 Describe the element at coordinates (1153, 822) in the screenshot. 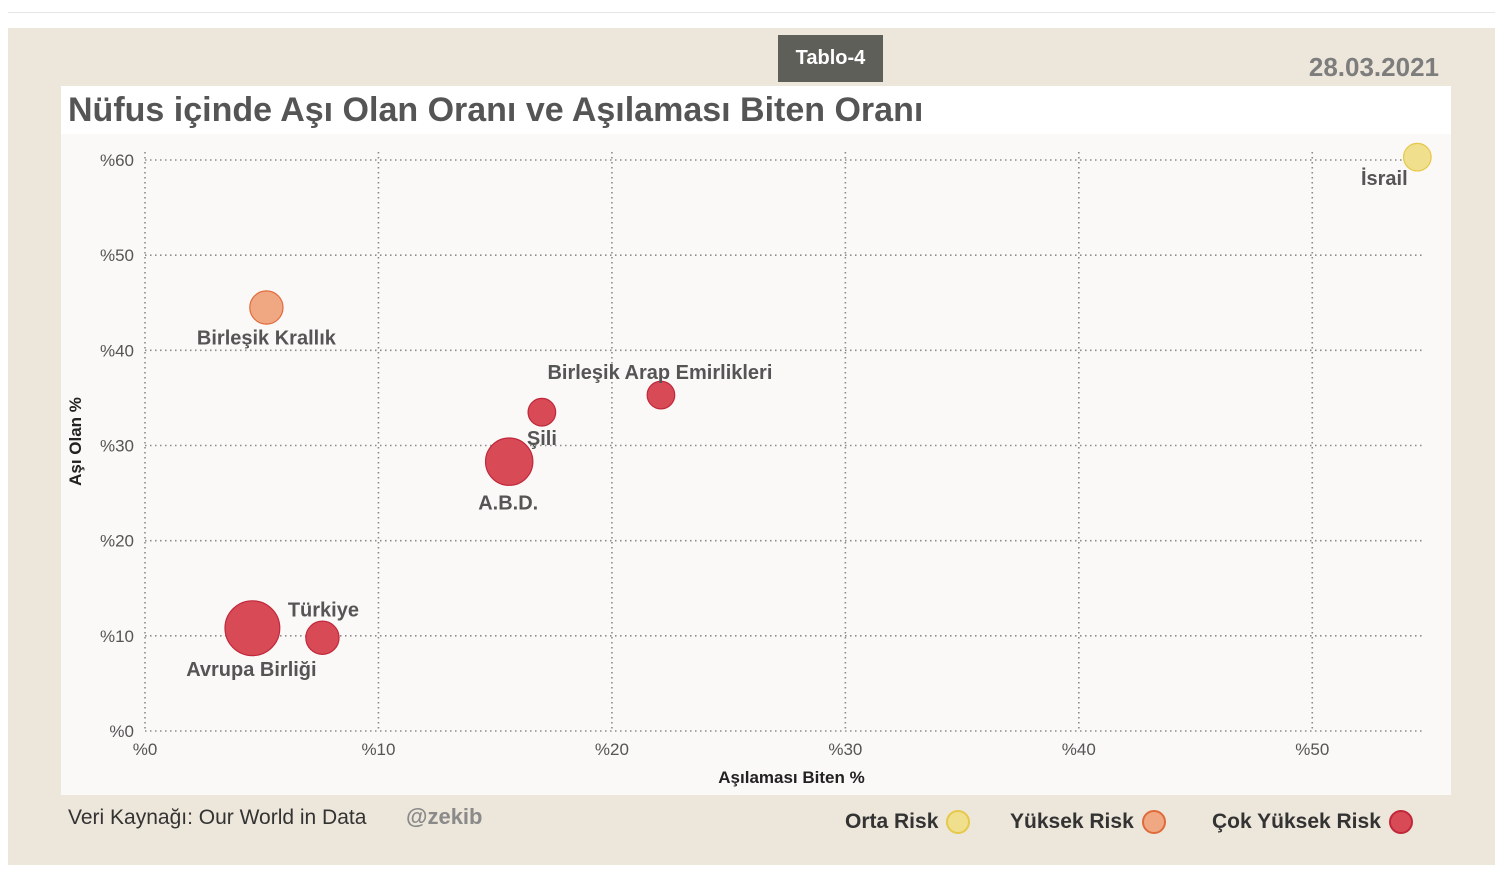

I see `legend-swatch-yuksek` at that location.